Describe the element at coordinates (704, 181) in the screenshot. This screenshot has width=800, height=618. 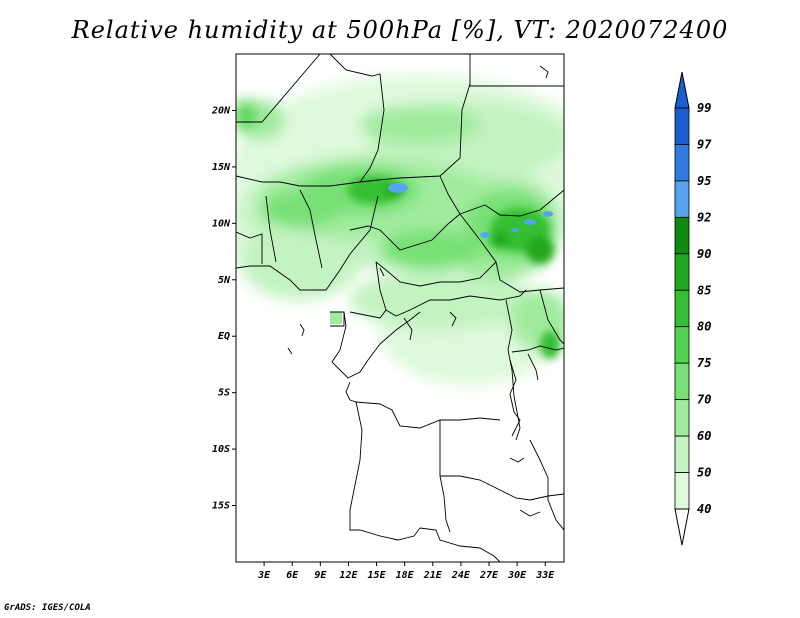
I see `legend-level-label: 95` at that location.